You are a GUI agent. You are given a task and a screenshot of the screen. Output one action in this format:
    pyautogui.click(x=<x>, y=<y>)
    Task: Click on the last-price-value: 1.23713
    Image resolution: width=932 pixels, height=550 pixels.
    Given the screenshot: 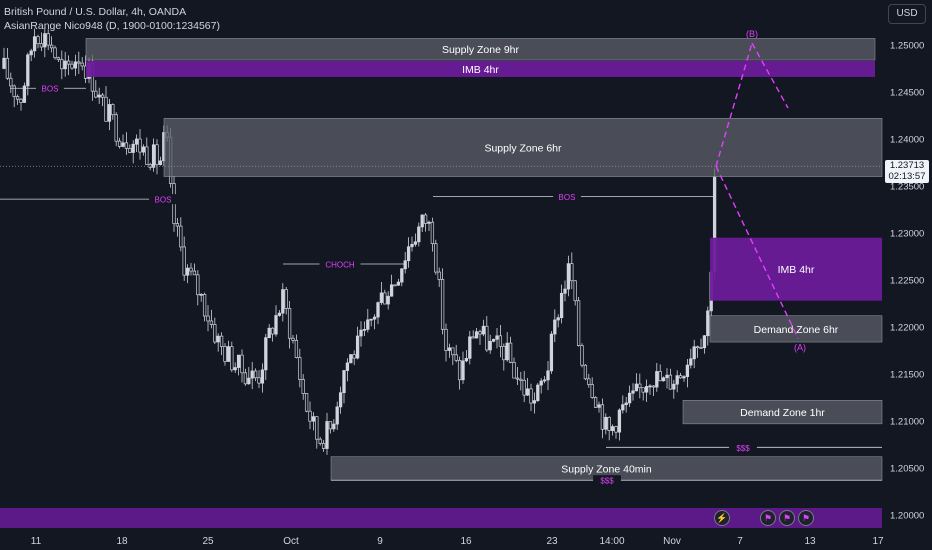 What is the action you would take?
    pyautogui.click(x=907, y=165)
    